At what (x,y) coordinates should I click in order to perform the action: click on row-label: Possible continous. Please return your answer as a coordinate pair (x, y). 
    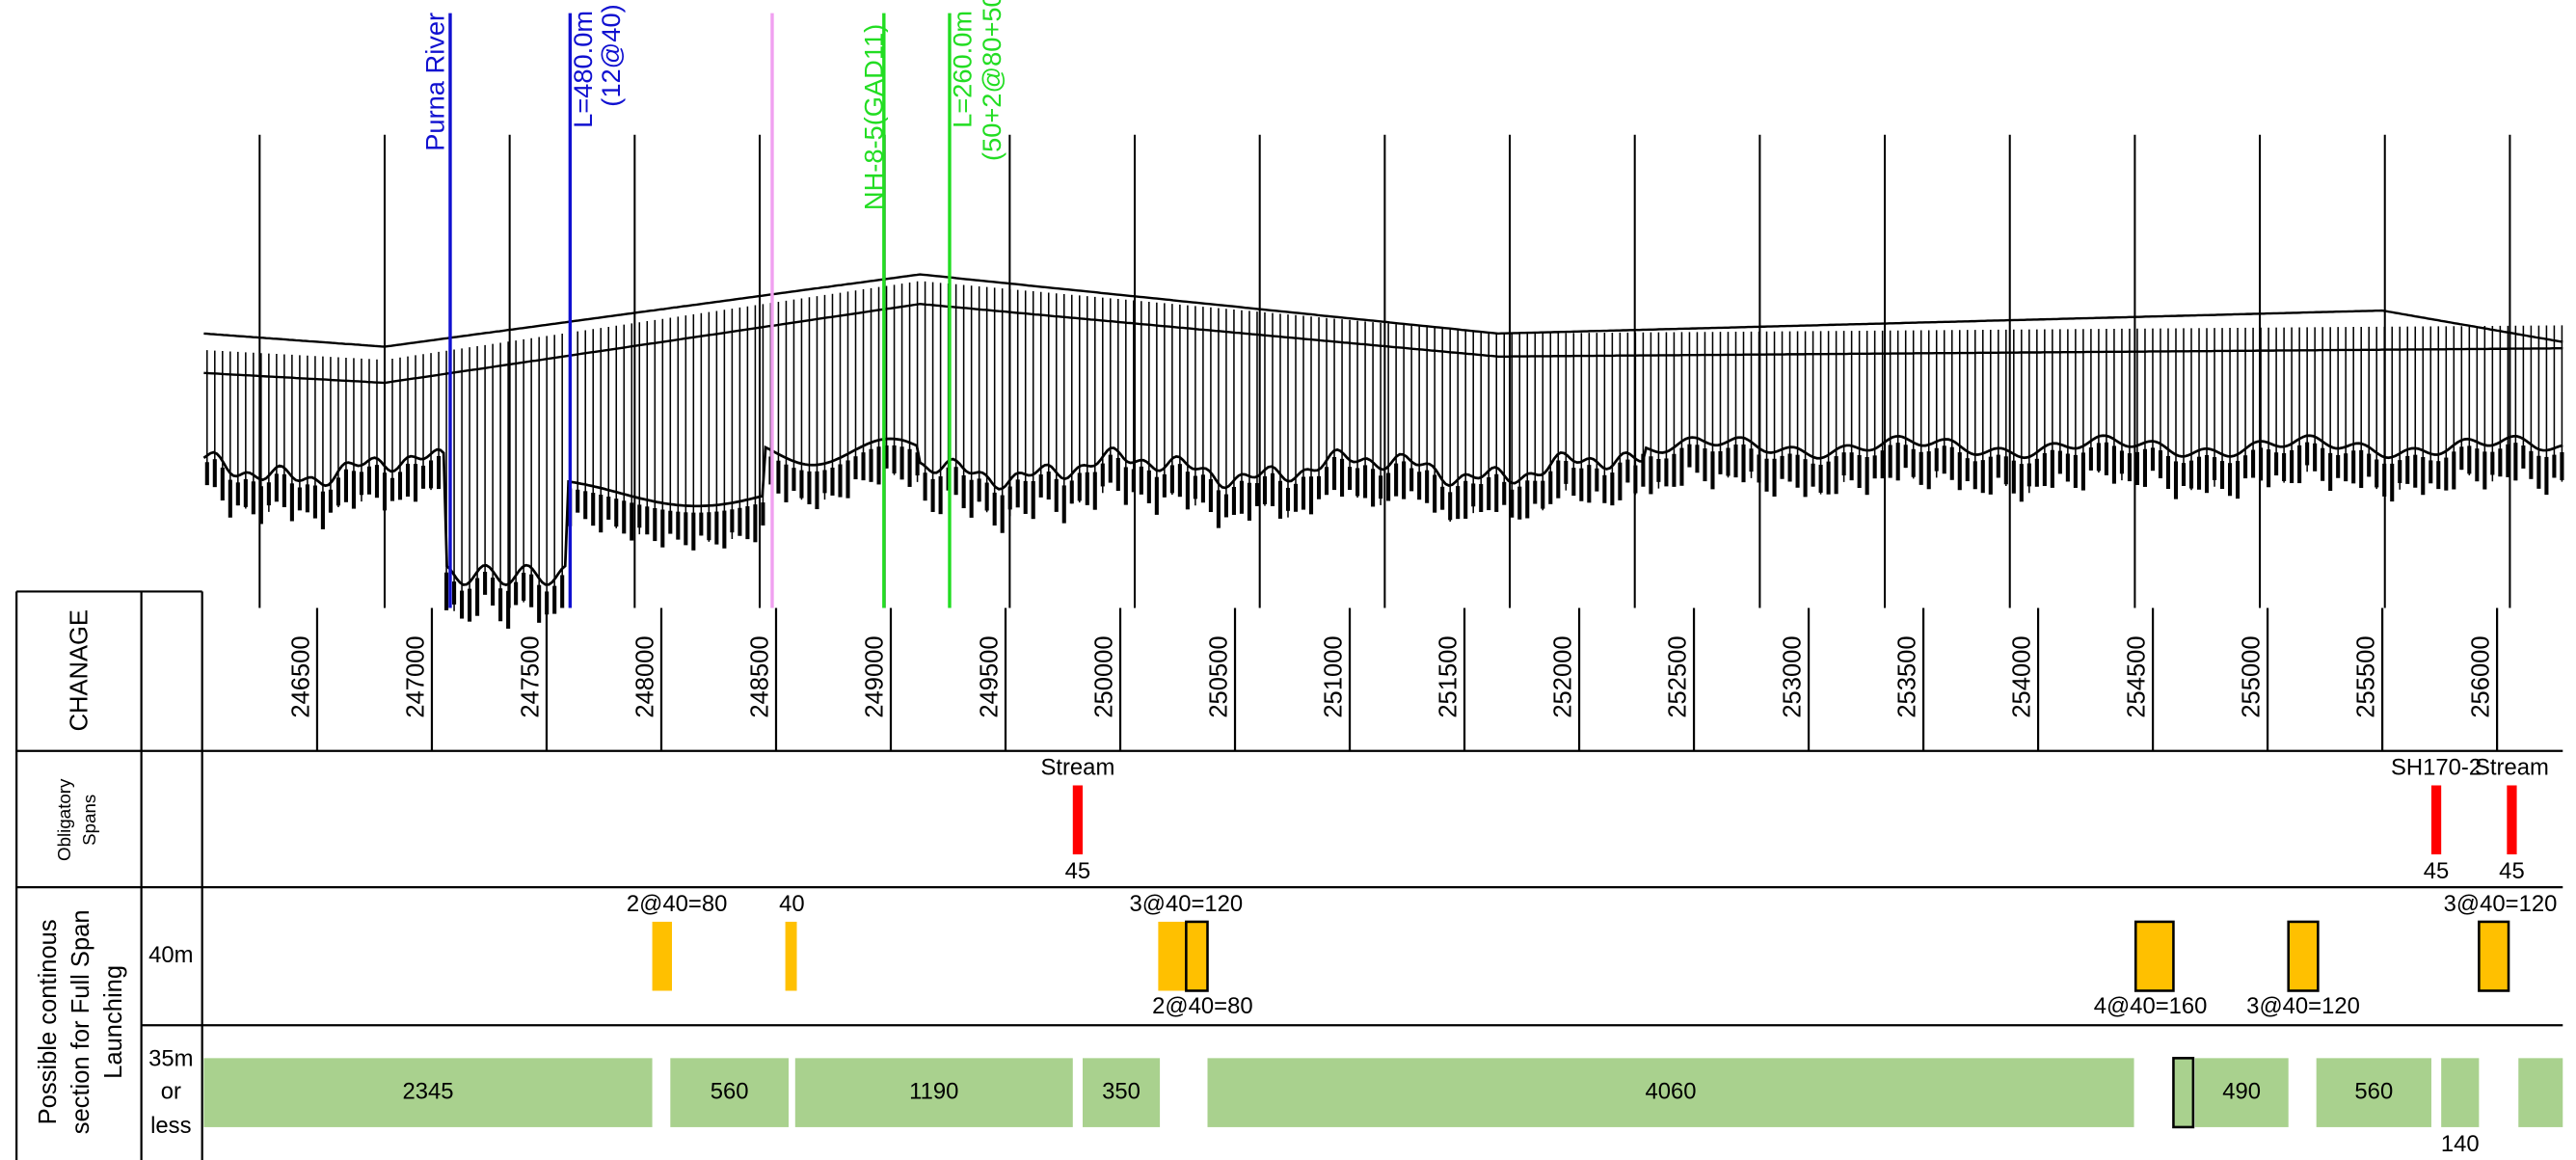
    Looking at the image, I should click on (49, 1022).